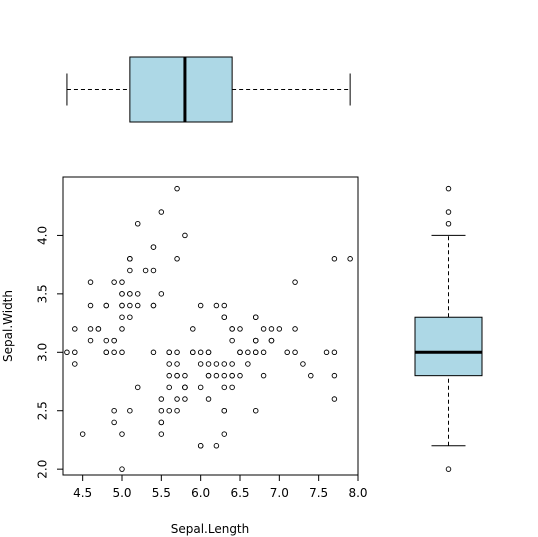  Describe the element at coordinates (121, 493) in the screenshot. I see `x-tick-label: 5.0` at that location.